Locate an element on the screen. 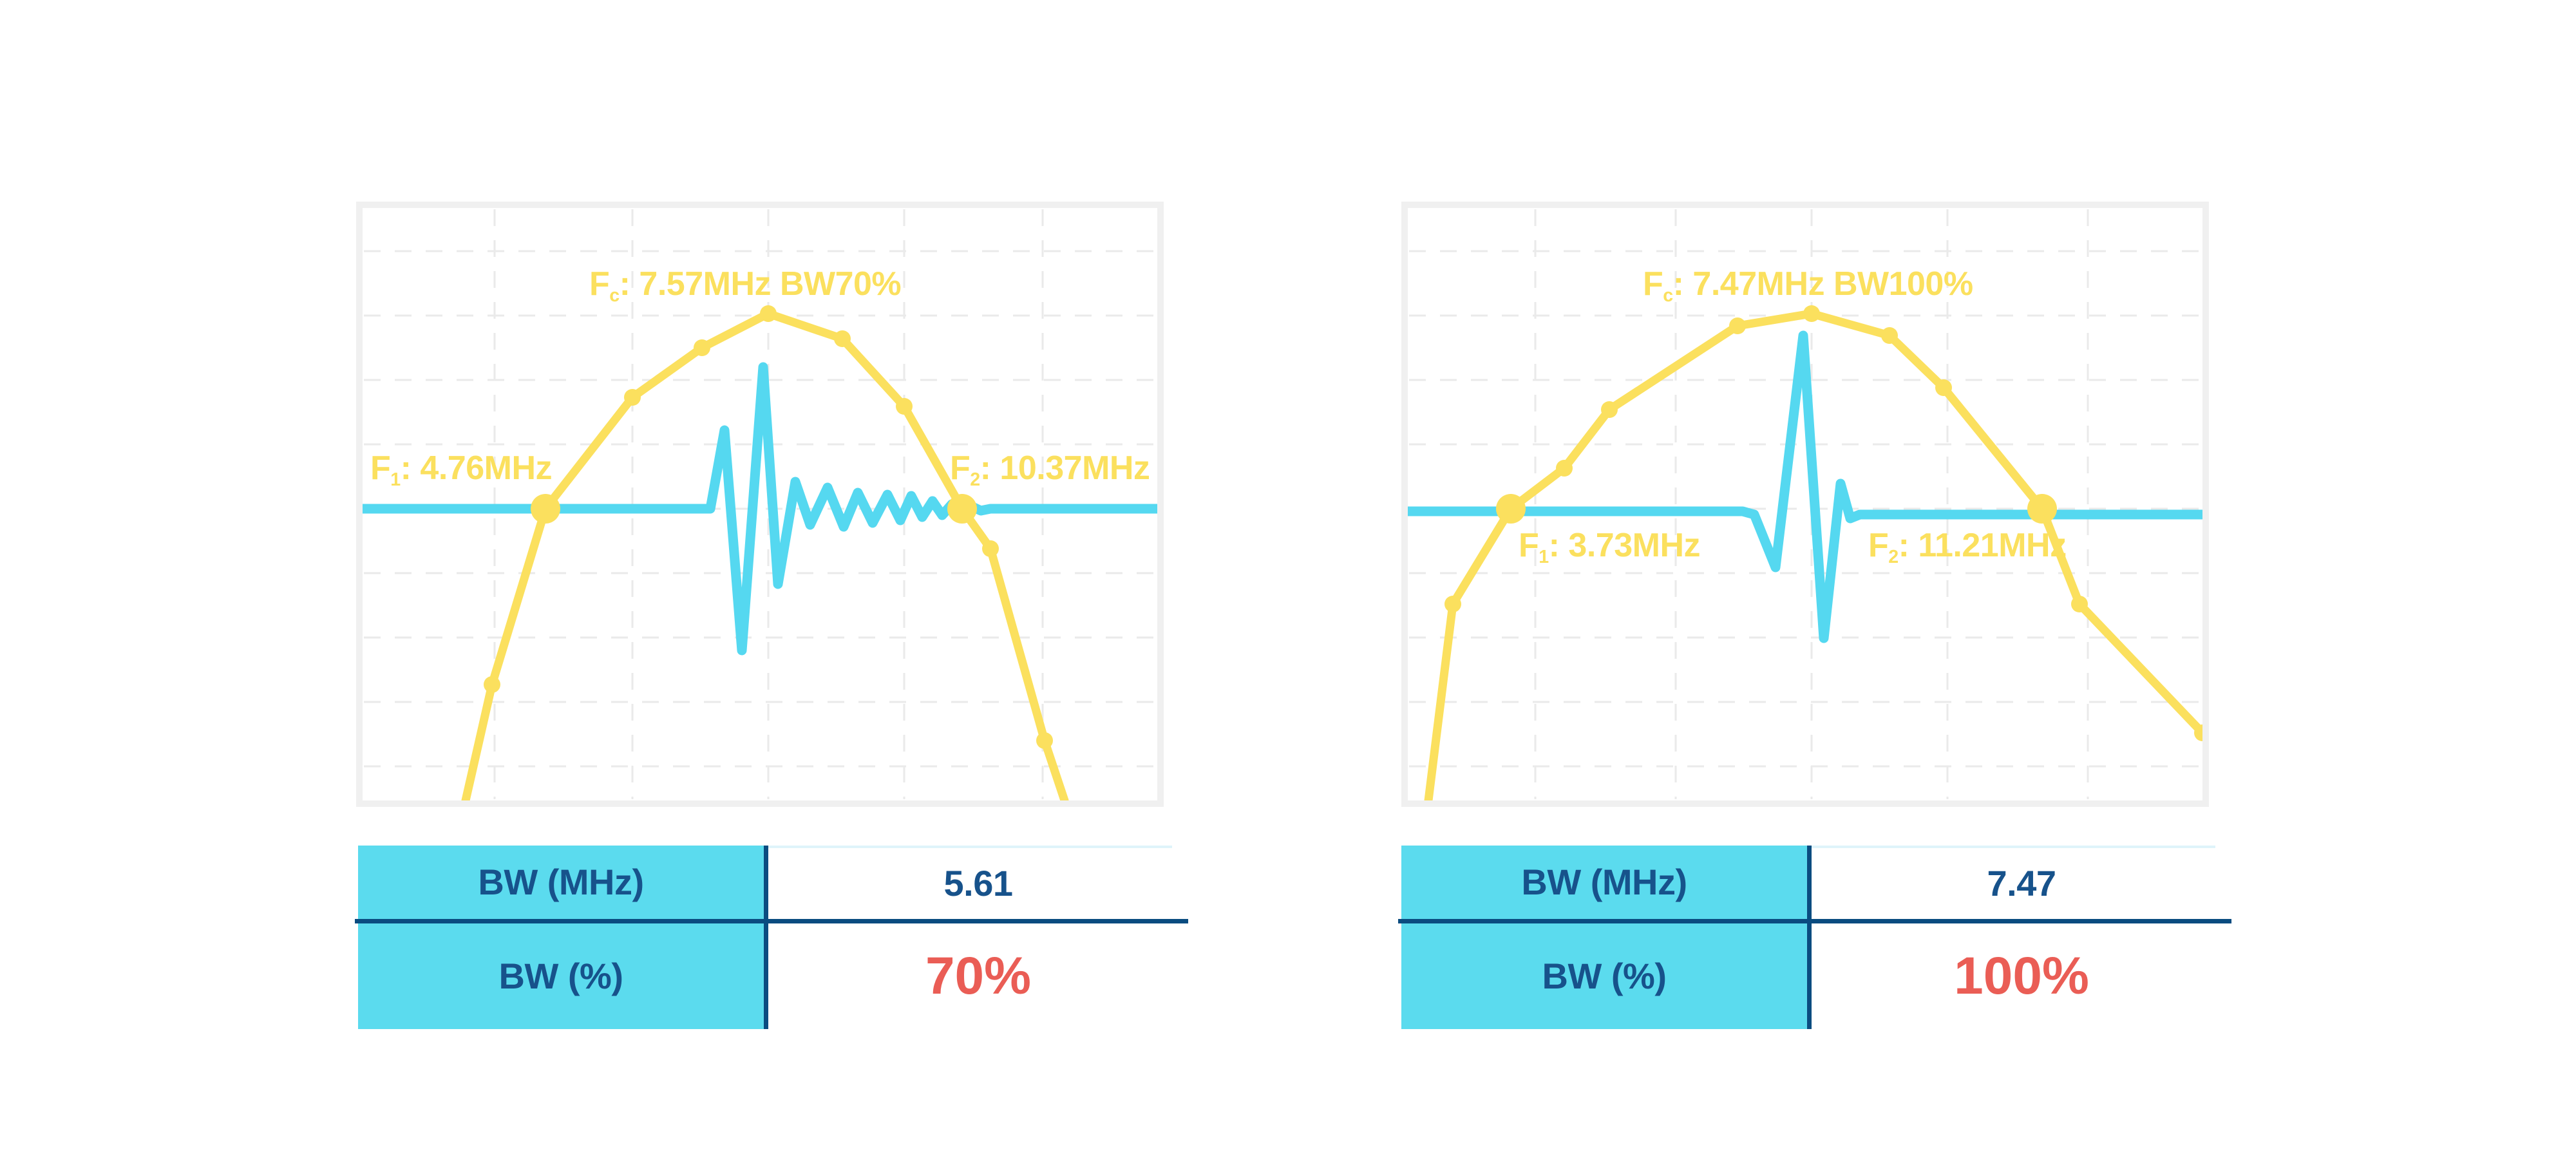 The height and width of the screenshot is (1154, 2576). table-row-value: 7.47 is located at coordinates (2022, 883).